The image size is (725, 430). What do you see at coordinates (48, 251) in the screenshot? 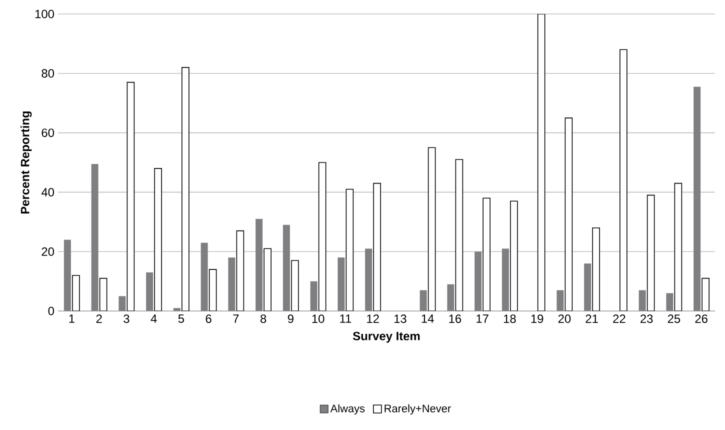
I see `y-tick-label: 20` at bounding box center [48, 251].